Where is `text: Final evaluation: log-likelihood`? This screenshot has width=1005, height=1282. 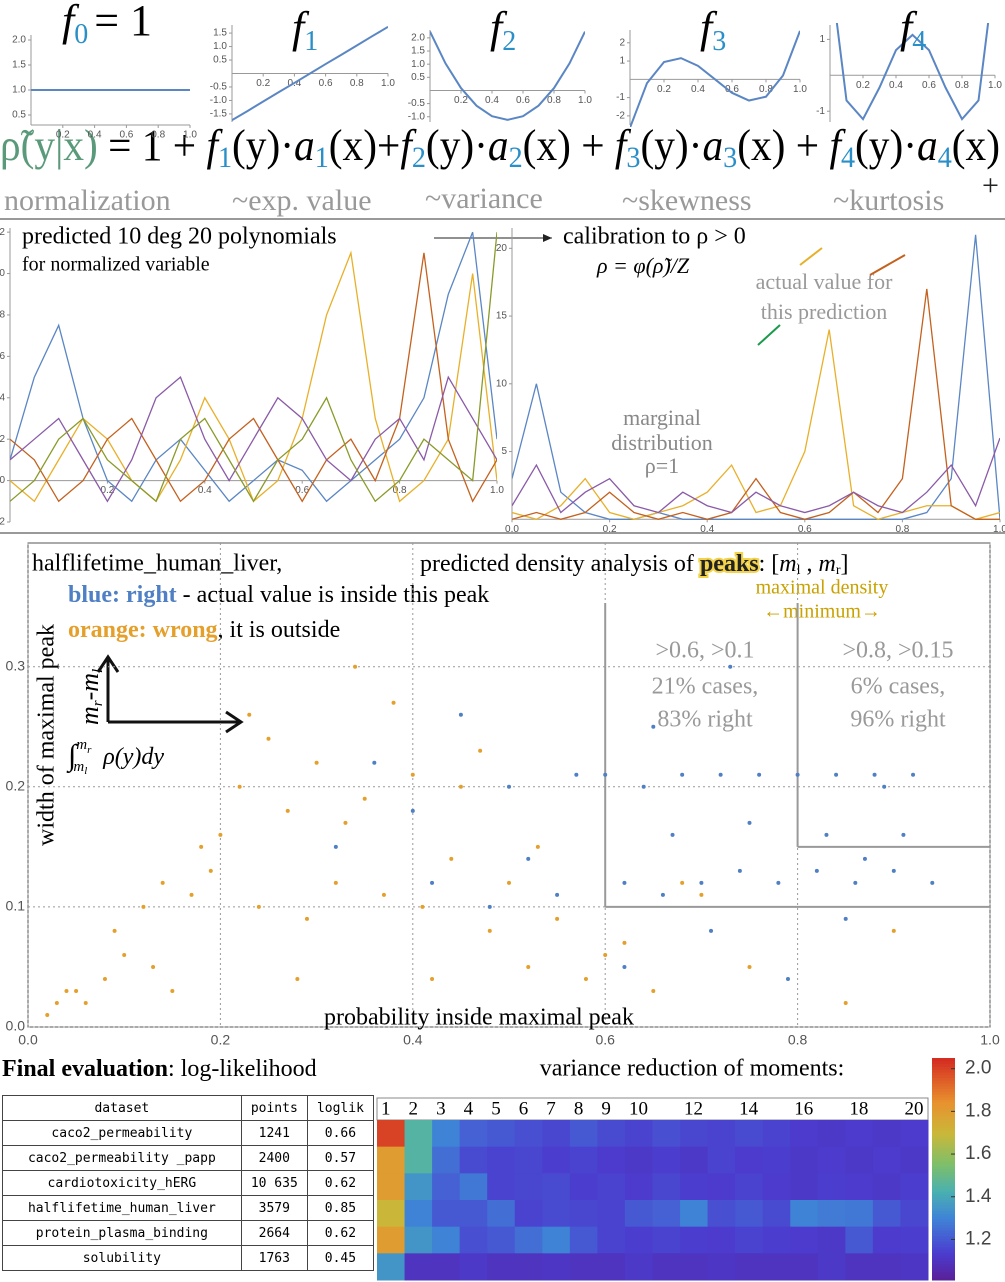
text: Final evaluation: log-likelihood is located at coordinates (159, 1069).